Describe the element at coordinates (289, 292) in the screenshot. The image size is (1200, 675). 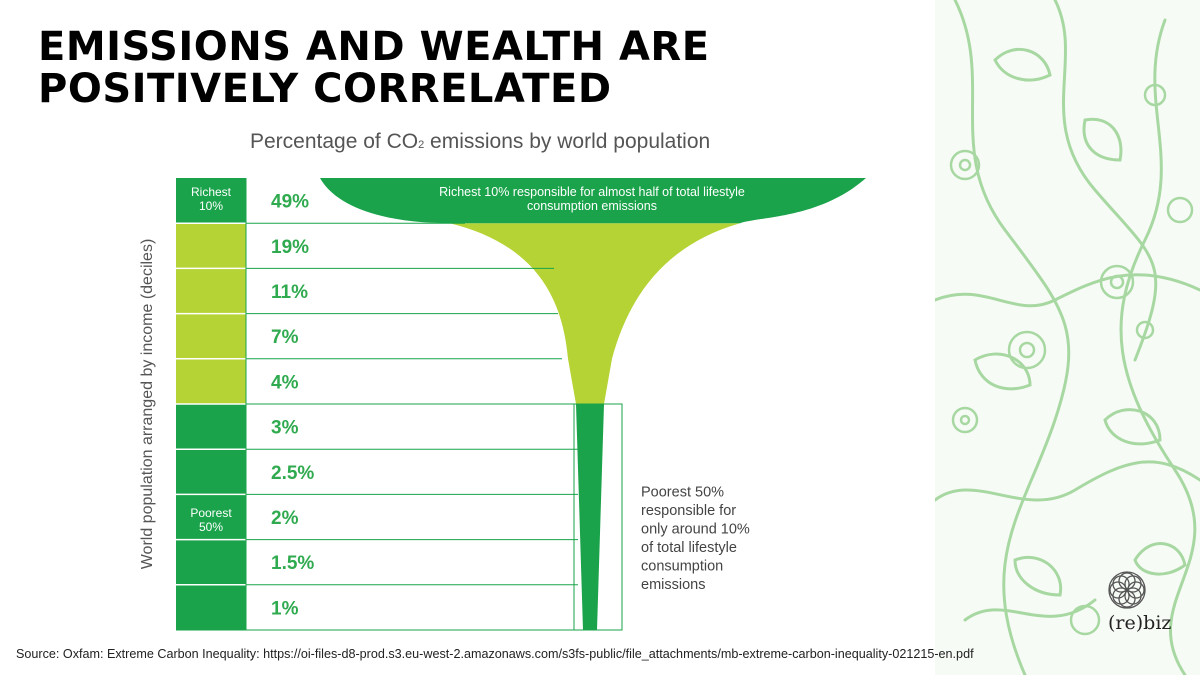
I see `value-label: 11%` at that location.